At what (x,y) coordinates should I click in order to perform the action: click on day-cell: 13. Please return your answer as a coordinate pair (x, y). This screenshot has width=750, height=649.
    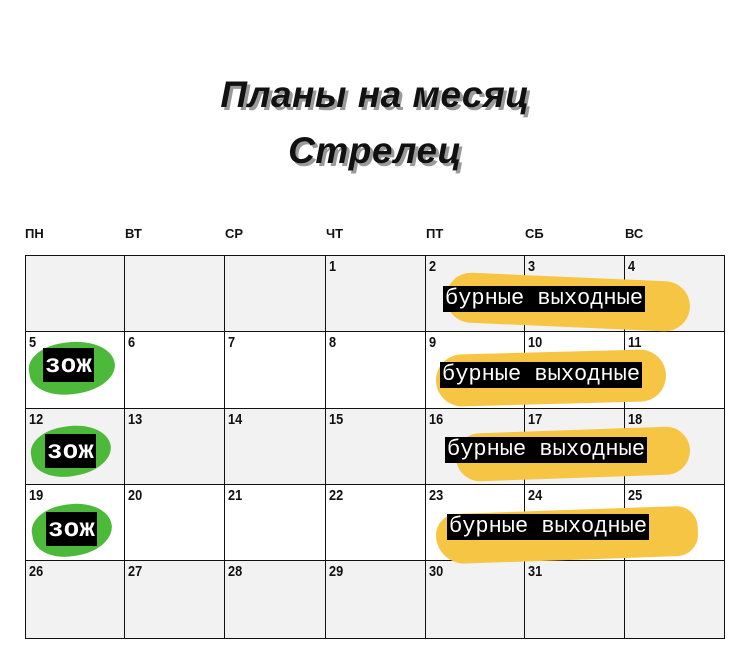
    Looking at the image, I should click on (175, 447).